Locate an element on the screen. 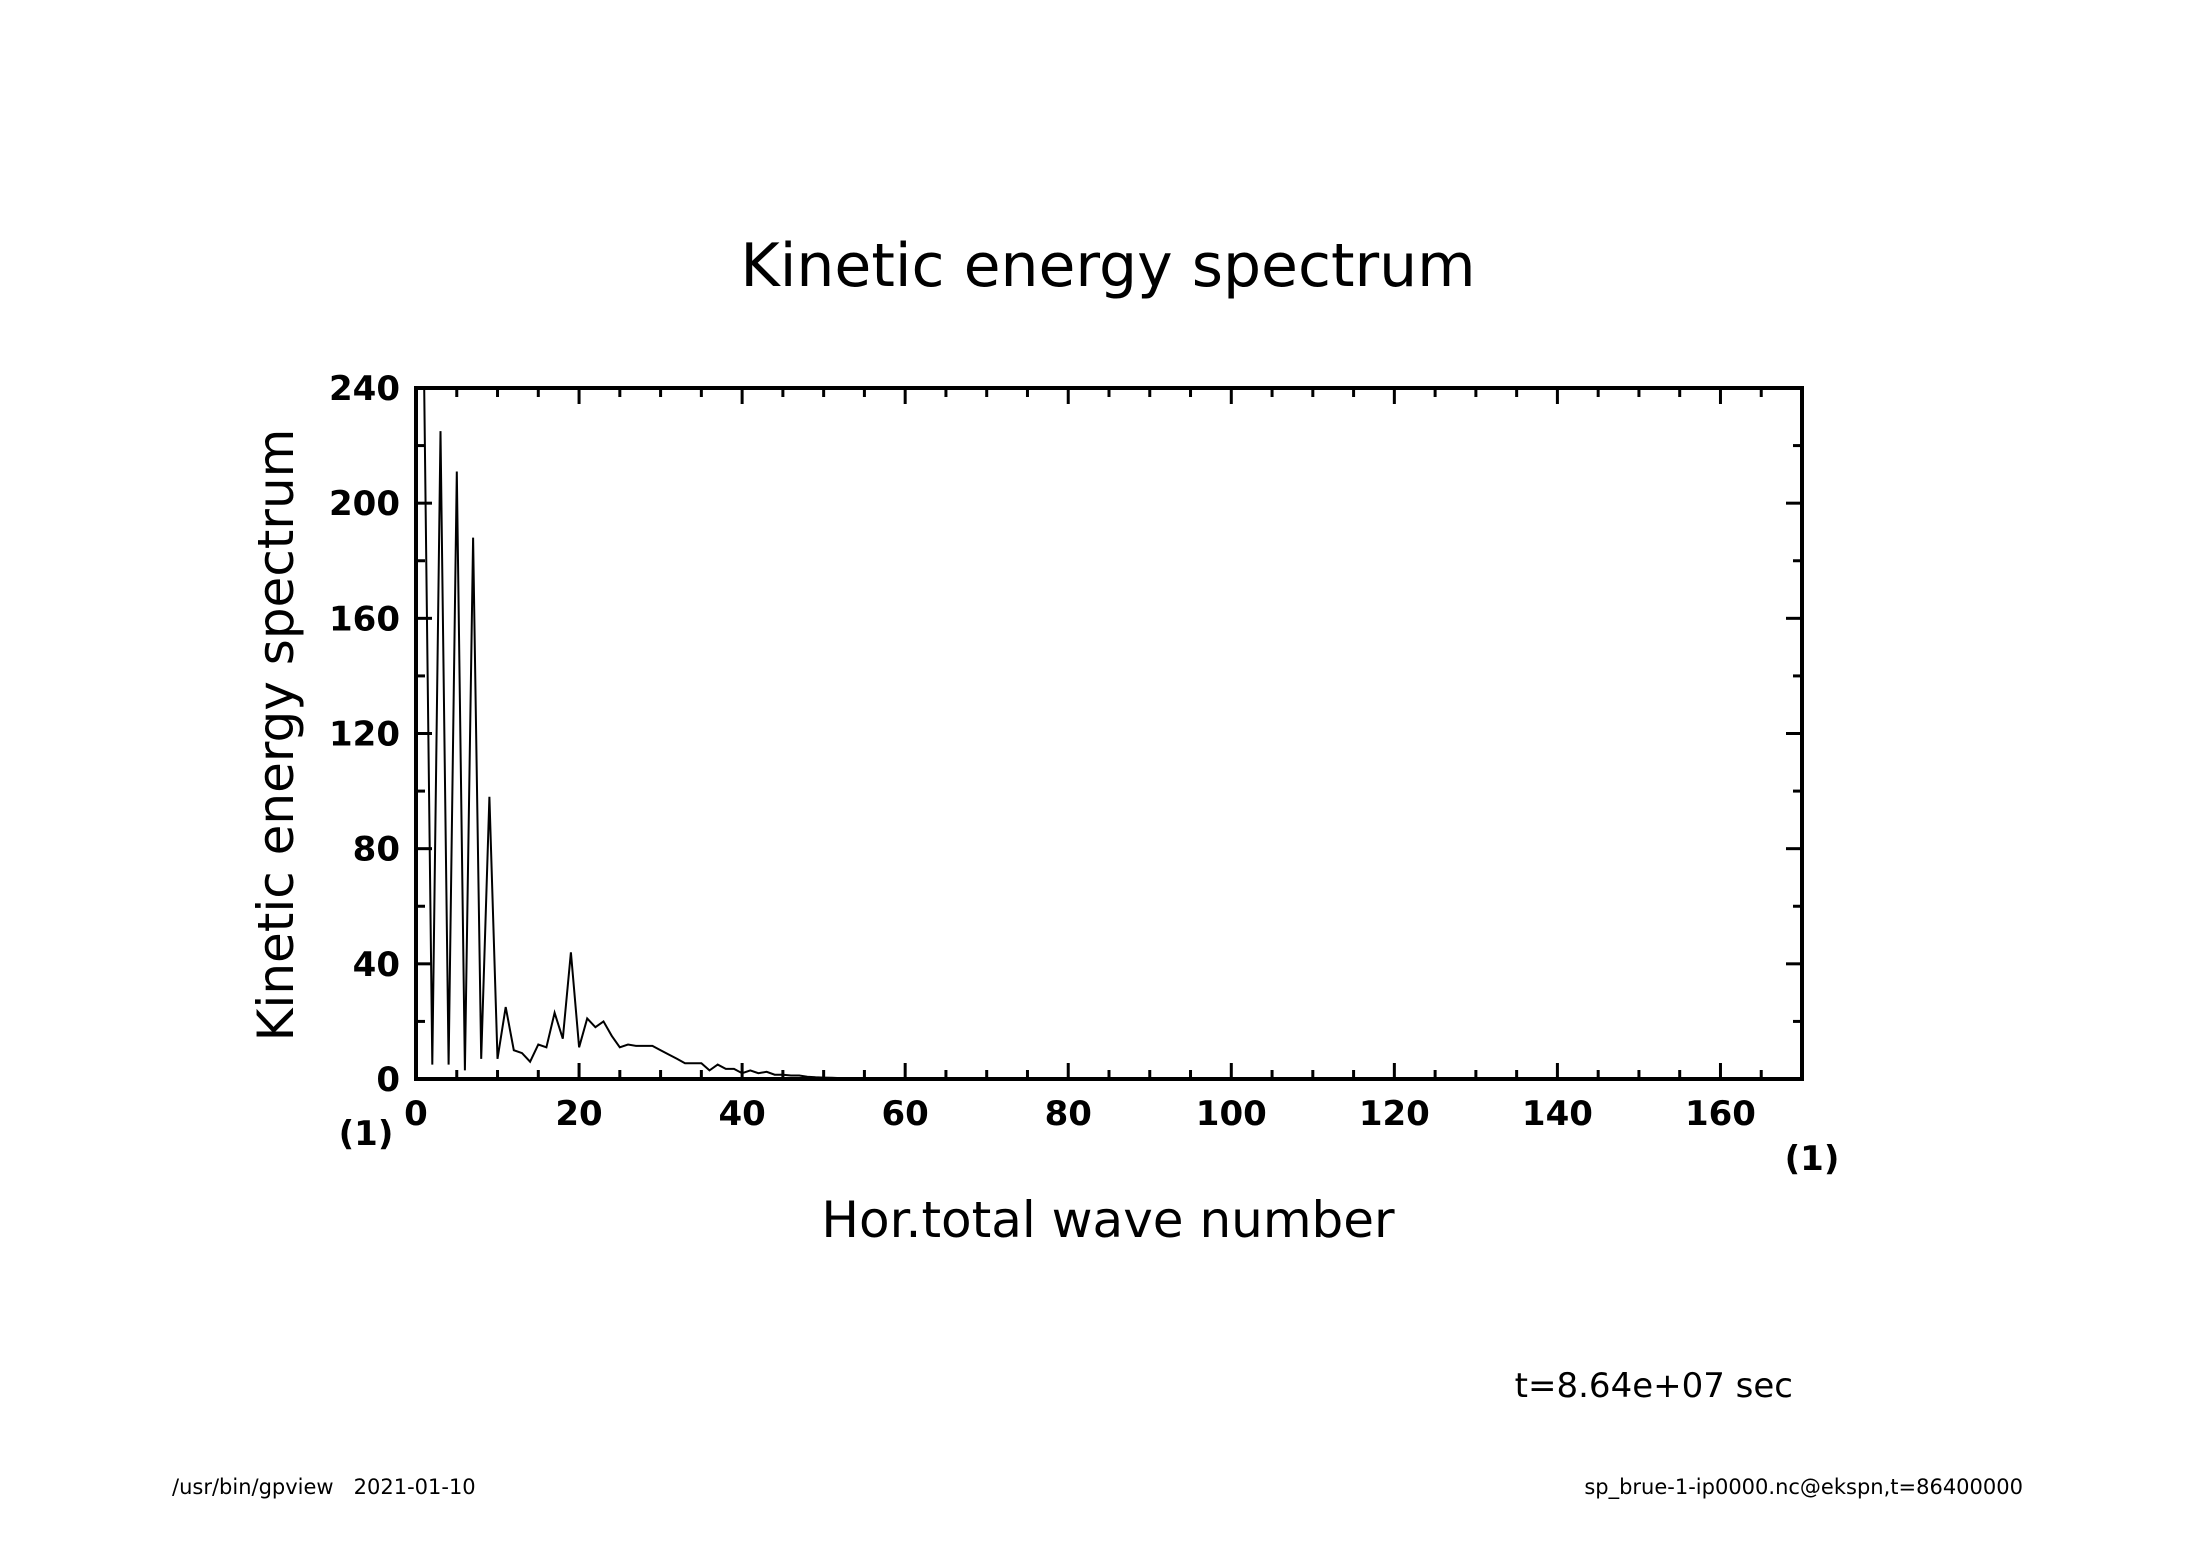 This screenshot has width=2188, height=1546. x-tick-label: 120 is located at coordinates (1394, 1114).